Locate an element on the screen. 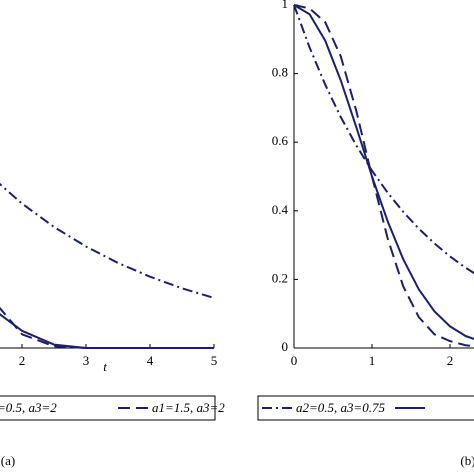 Image resolution: width=474 pixels, height=474 pixels. x-tick-label: 3 is located at coordinates (86, 360).